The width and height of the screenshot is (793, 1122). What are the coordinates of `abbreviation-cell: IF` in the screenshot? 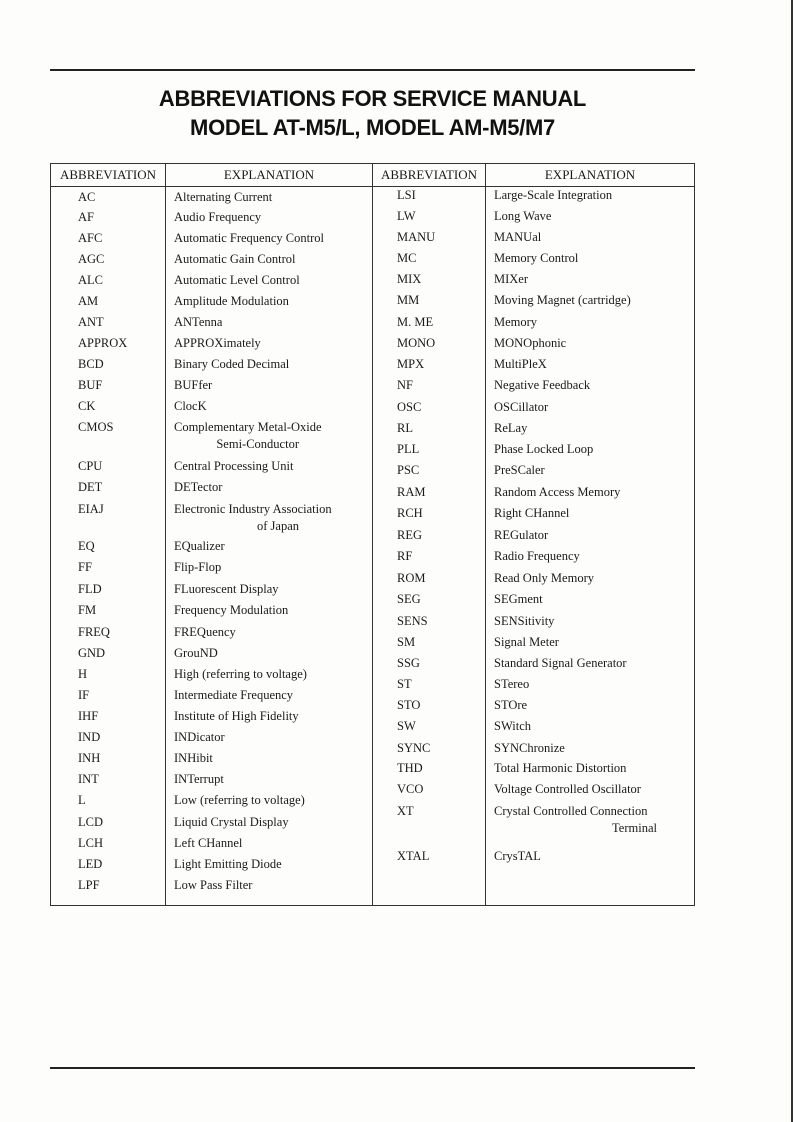 It's located at (84, 695).